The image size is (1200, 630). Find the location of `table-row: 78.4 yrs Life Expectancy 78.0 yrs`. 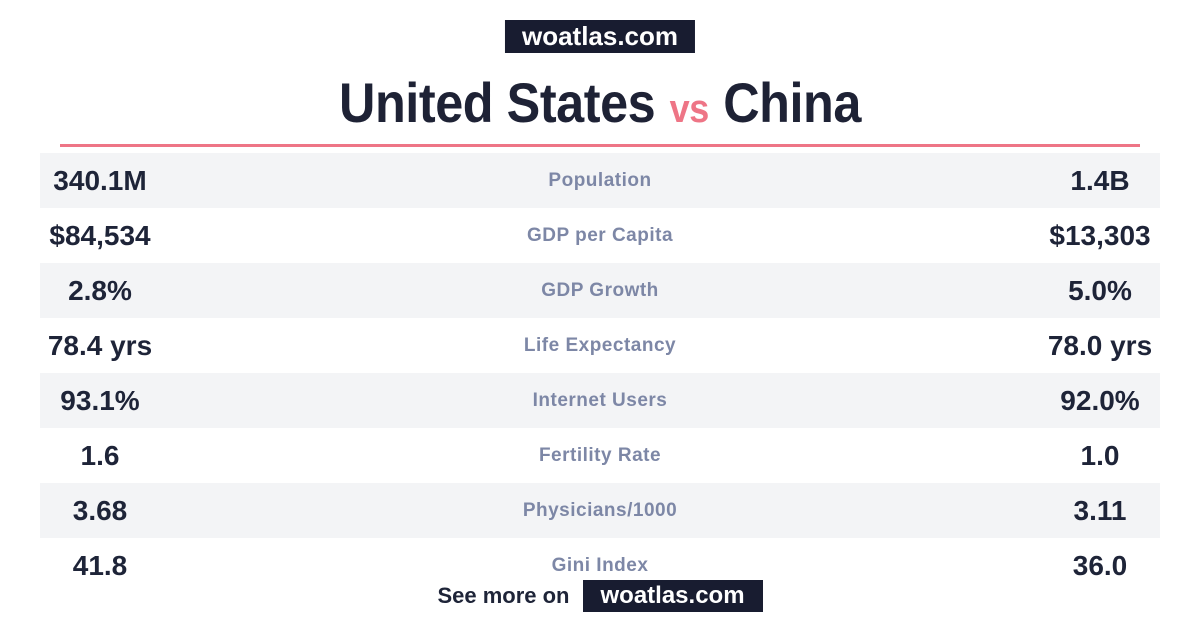

table-row: 78.4 yrs Life Expectancy 78.0 yrs is located at coordinates (600, 345).